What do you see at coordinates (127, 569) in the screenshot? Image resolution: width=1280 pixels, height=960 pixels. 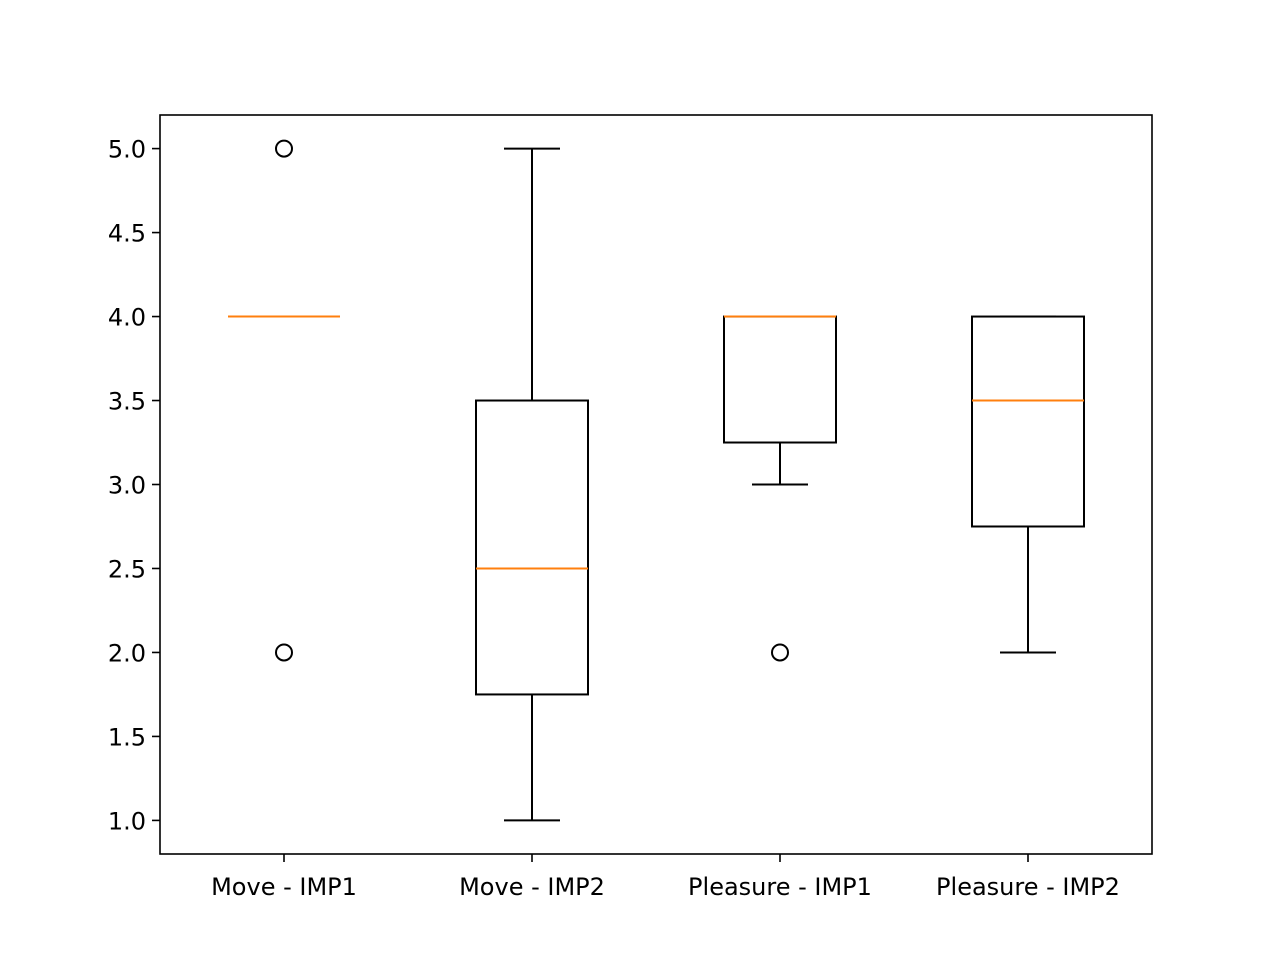 I see `y-tick-label: 2.5` at bounding box center [127, 569].